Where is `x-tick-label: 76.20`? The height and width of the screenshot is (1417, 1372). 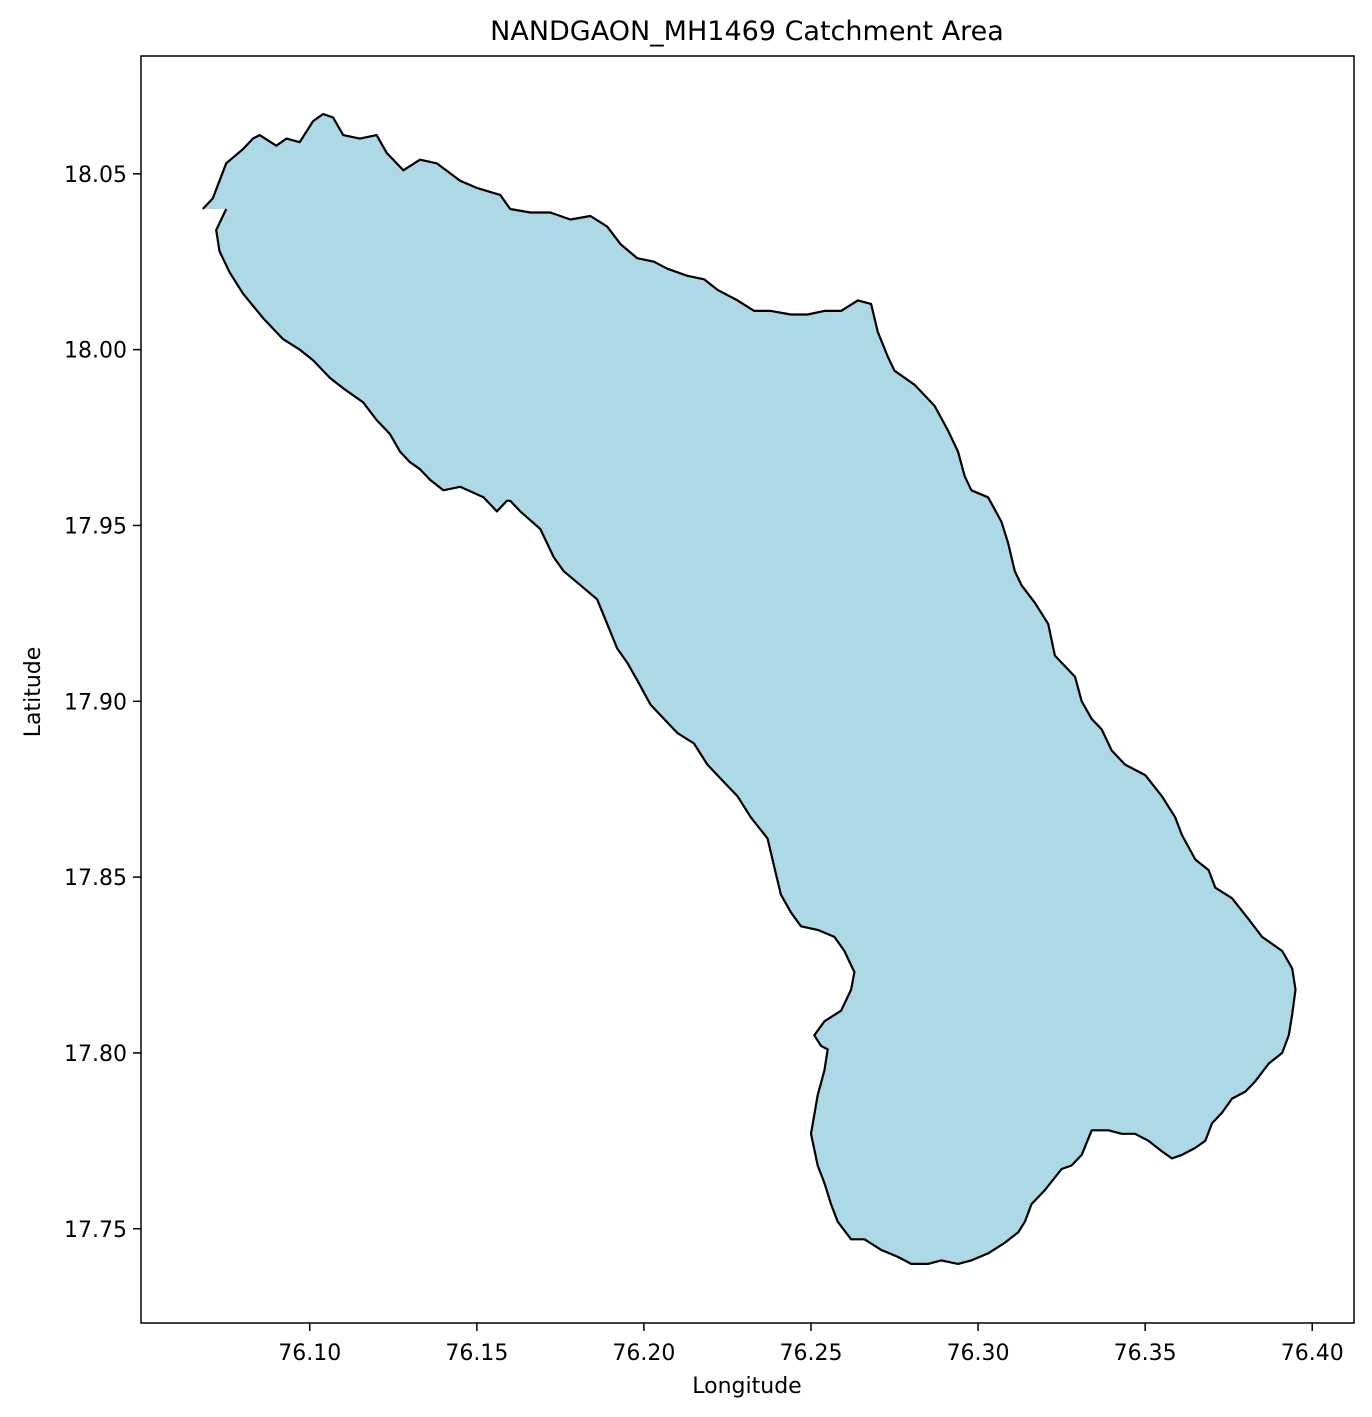 x-tick-label: 76.20 is located at coordinates (643, 1353).